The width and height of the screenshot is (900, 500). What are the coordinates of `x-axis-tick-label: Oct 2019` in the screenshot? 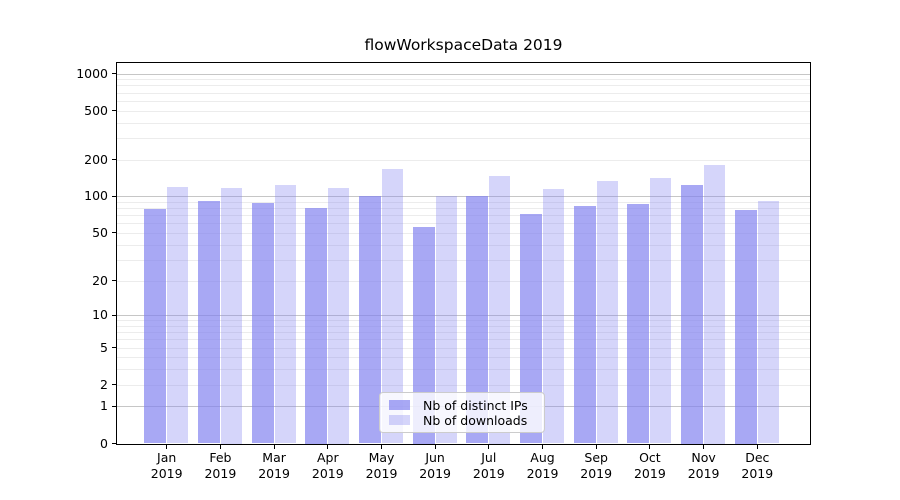 It's located at (650, 465).